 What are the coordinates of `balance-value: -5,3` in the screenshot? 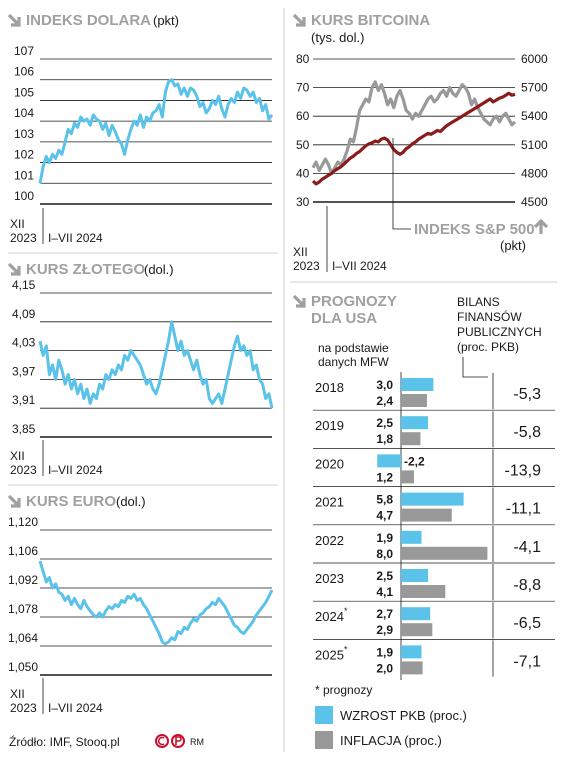 It's located at (527, 394).